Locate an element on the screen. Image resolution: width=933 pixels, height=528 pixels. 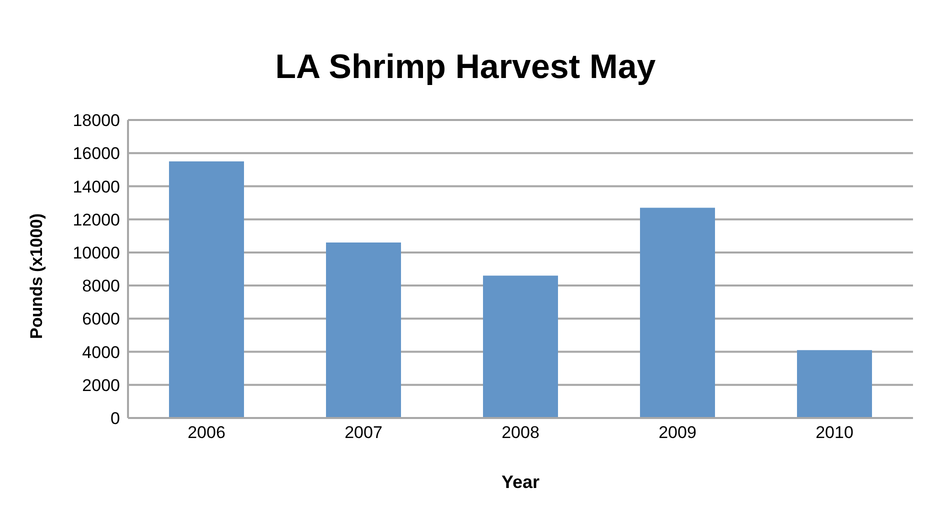
x-tick-label: 2008 is located at coordinates (521, 432).